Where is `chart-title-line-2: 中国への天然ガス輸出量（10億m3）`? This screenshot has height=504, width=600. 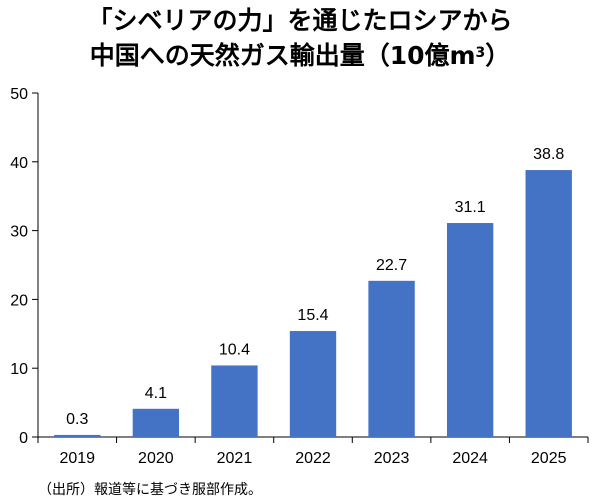
chart-title-line-2: 中国への天然ガス輸出量（10億m3） is located at coordinates (300, 56).